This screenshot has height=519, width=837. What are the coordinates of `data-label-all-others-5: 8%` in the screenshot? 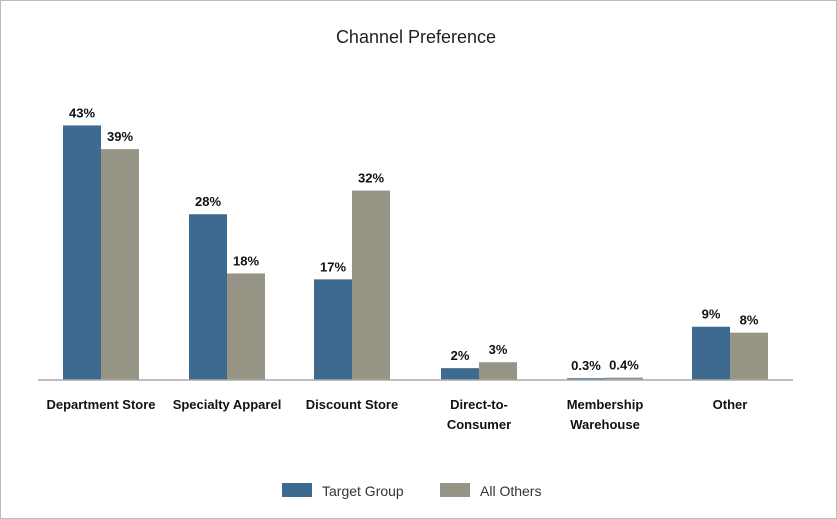 It's located at (749, 320).